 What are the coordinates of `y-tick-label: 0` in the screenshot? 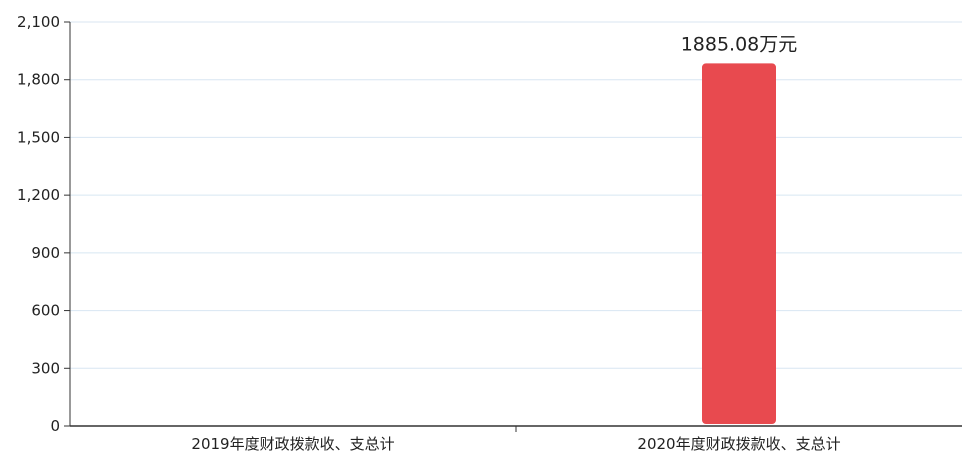 It's located at (55, 426).